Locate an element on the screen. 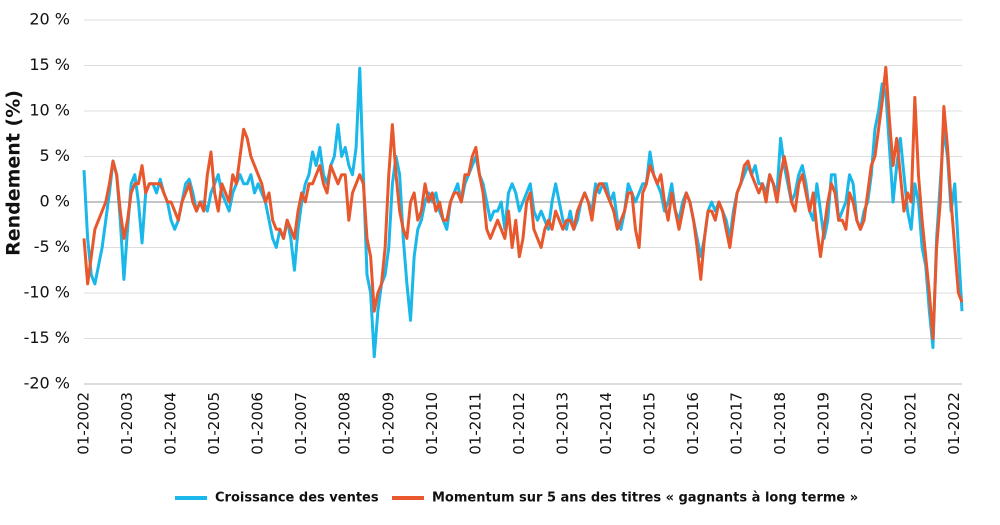  y-tick-label: -5 % is located at coordinates (52, 246).